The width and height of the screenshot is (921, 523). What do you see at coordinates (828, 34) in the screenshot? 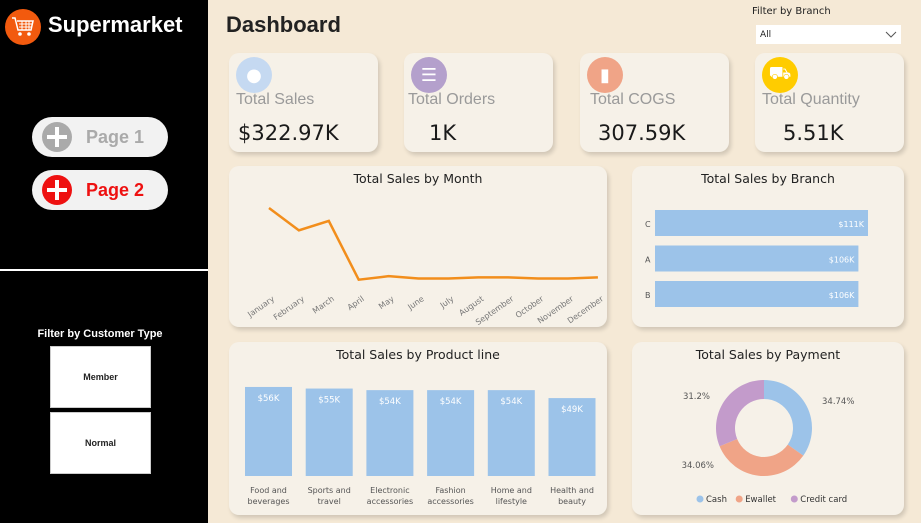
I see `branch-filter-dropdown: All` at bounding box center [828, 34].